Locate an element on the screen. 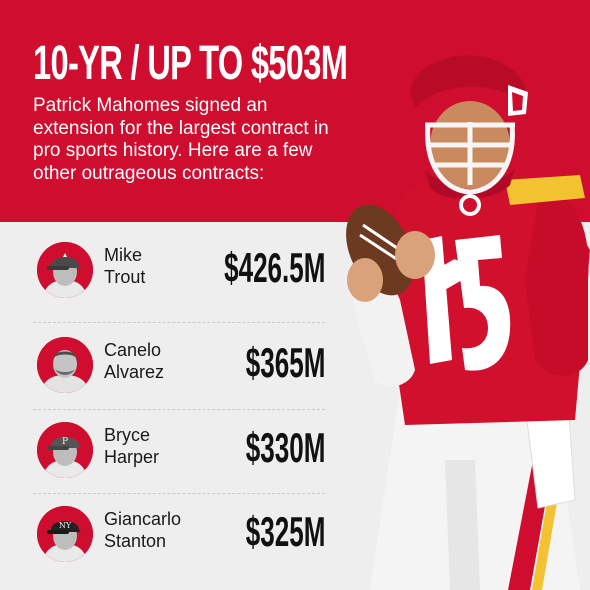 This screenshot has height=590, width=590. svg-text: P is located at coordinates (65, 442).